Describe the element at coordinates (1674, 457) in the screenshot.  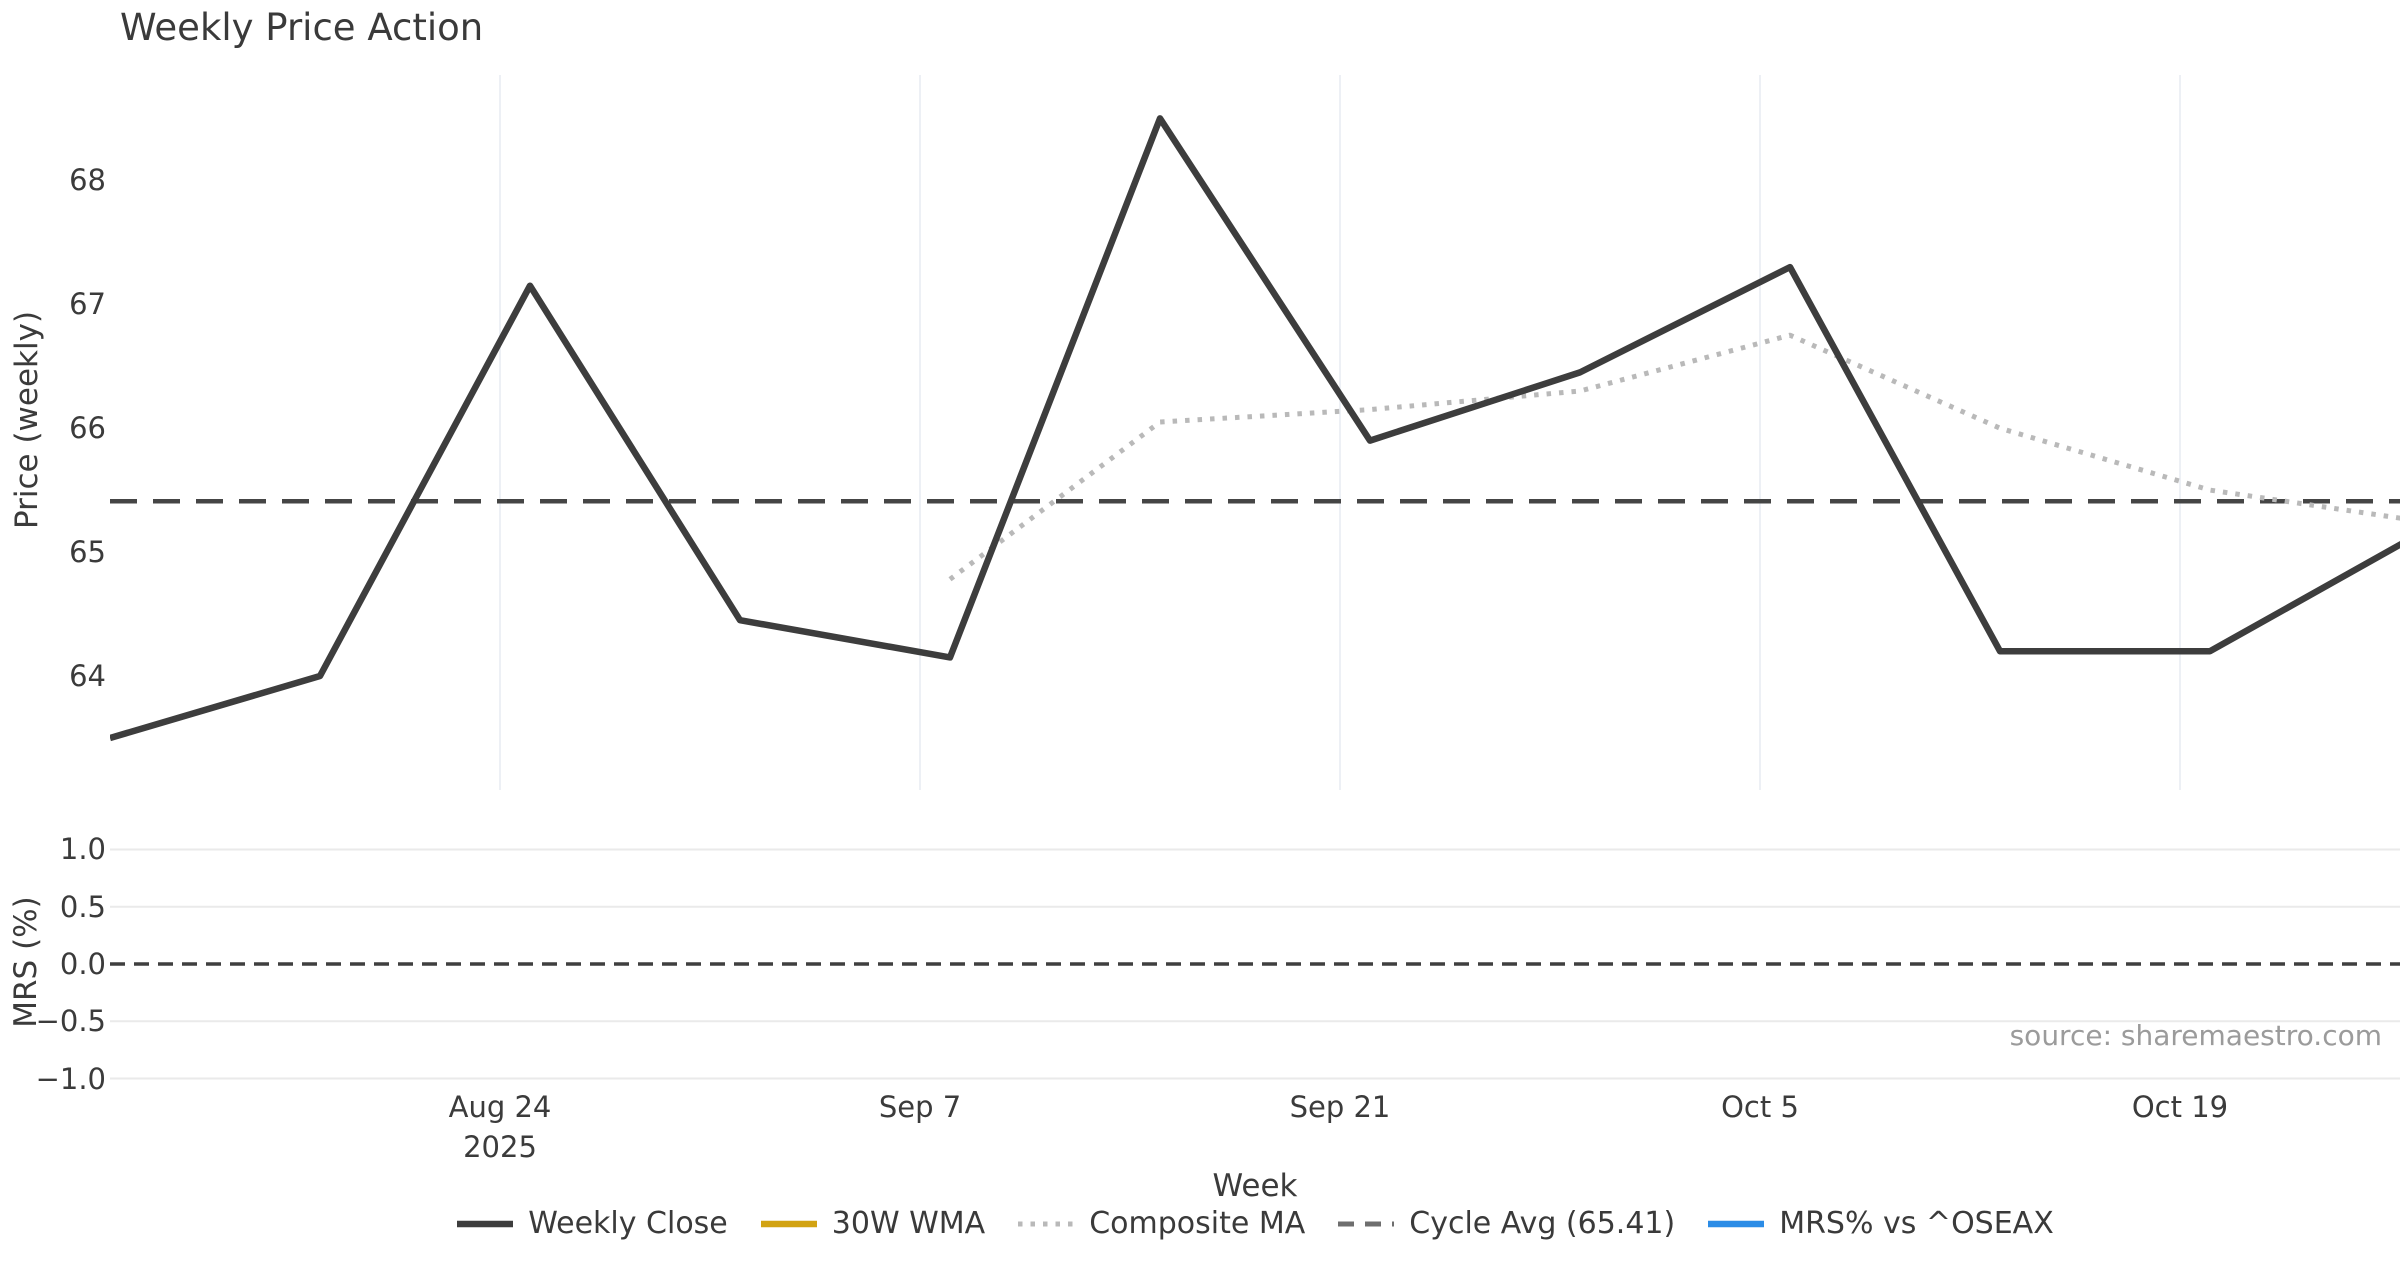
I see `composite-ma-line` at that location.